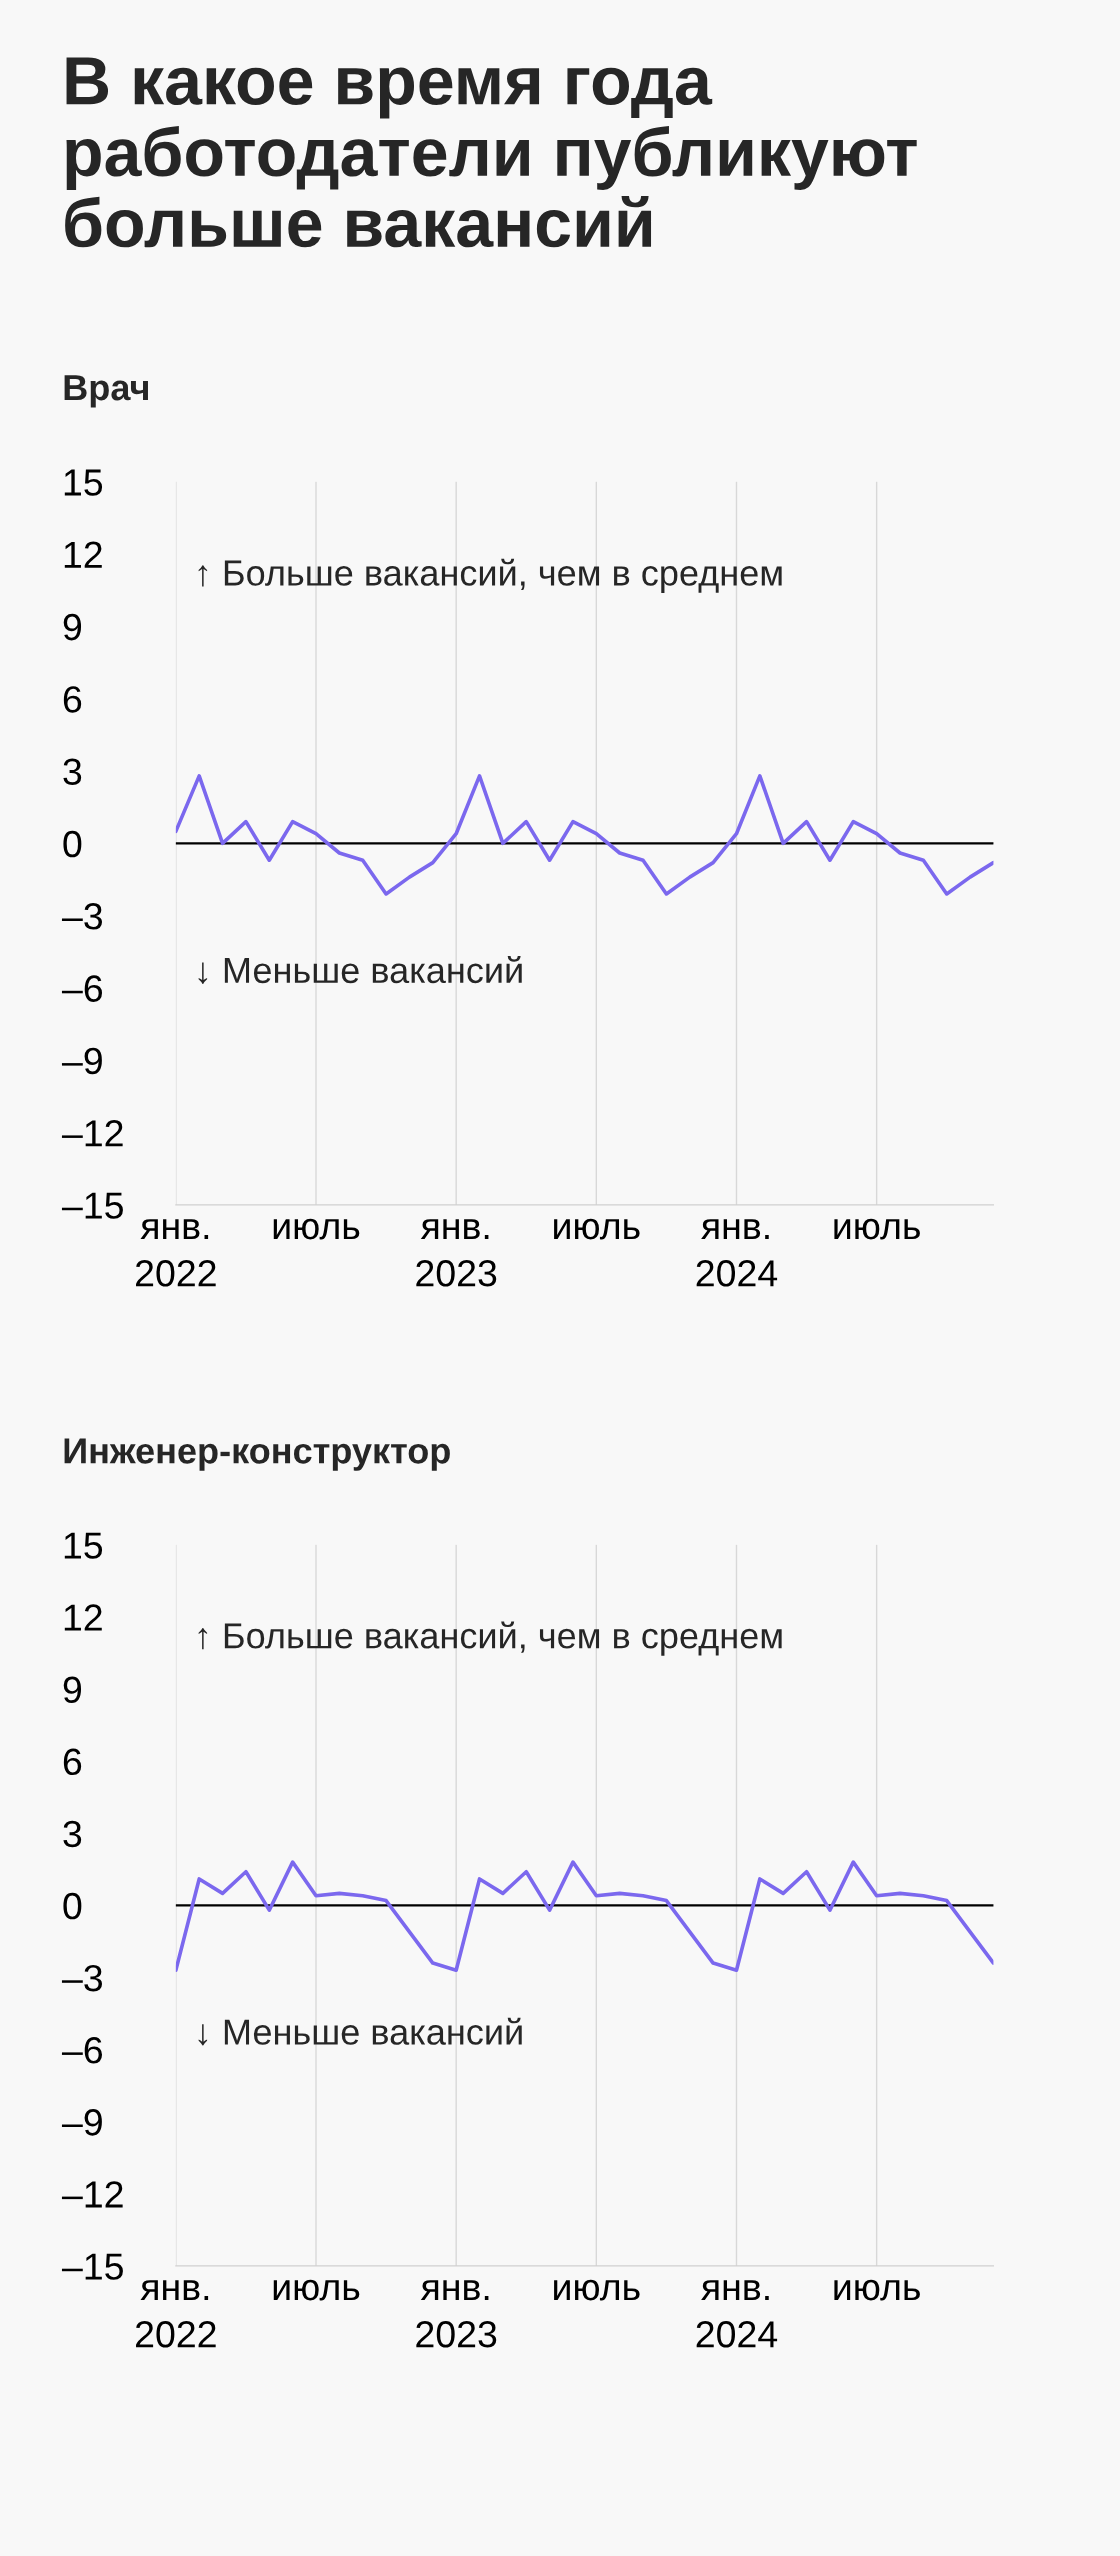 The height and width of the screenshot is (2556, 1120). Describe the element at coordinates (257, 1454) in the screenshot. I see `chart-subtitle: Инженер-конструктор` at that location.